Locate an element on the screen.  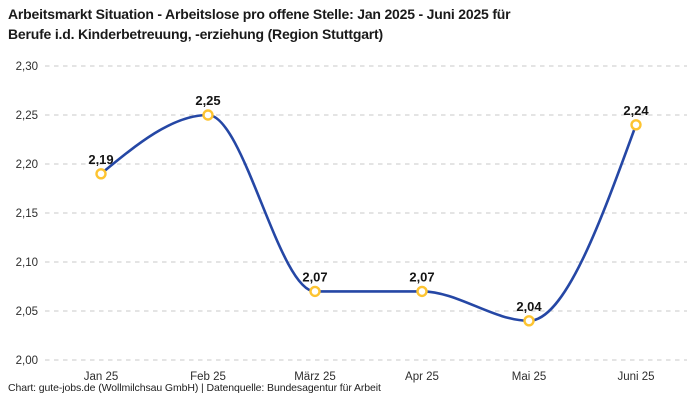
data-point-label: 2,04 is located at coordinates (529, 306).